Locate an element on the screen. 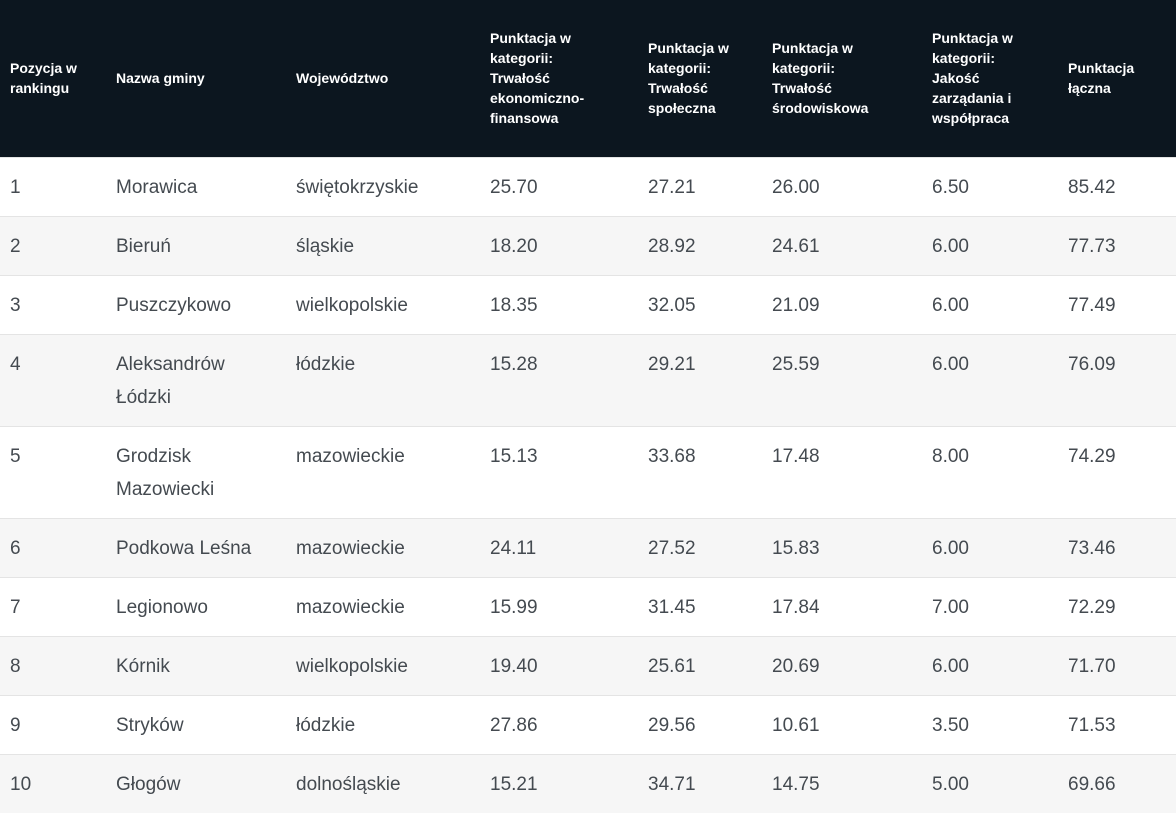  cell-economic-financial: 18.20 is located at coordinates (559, 245).